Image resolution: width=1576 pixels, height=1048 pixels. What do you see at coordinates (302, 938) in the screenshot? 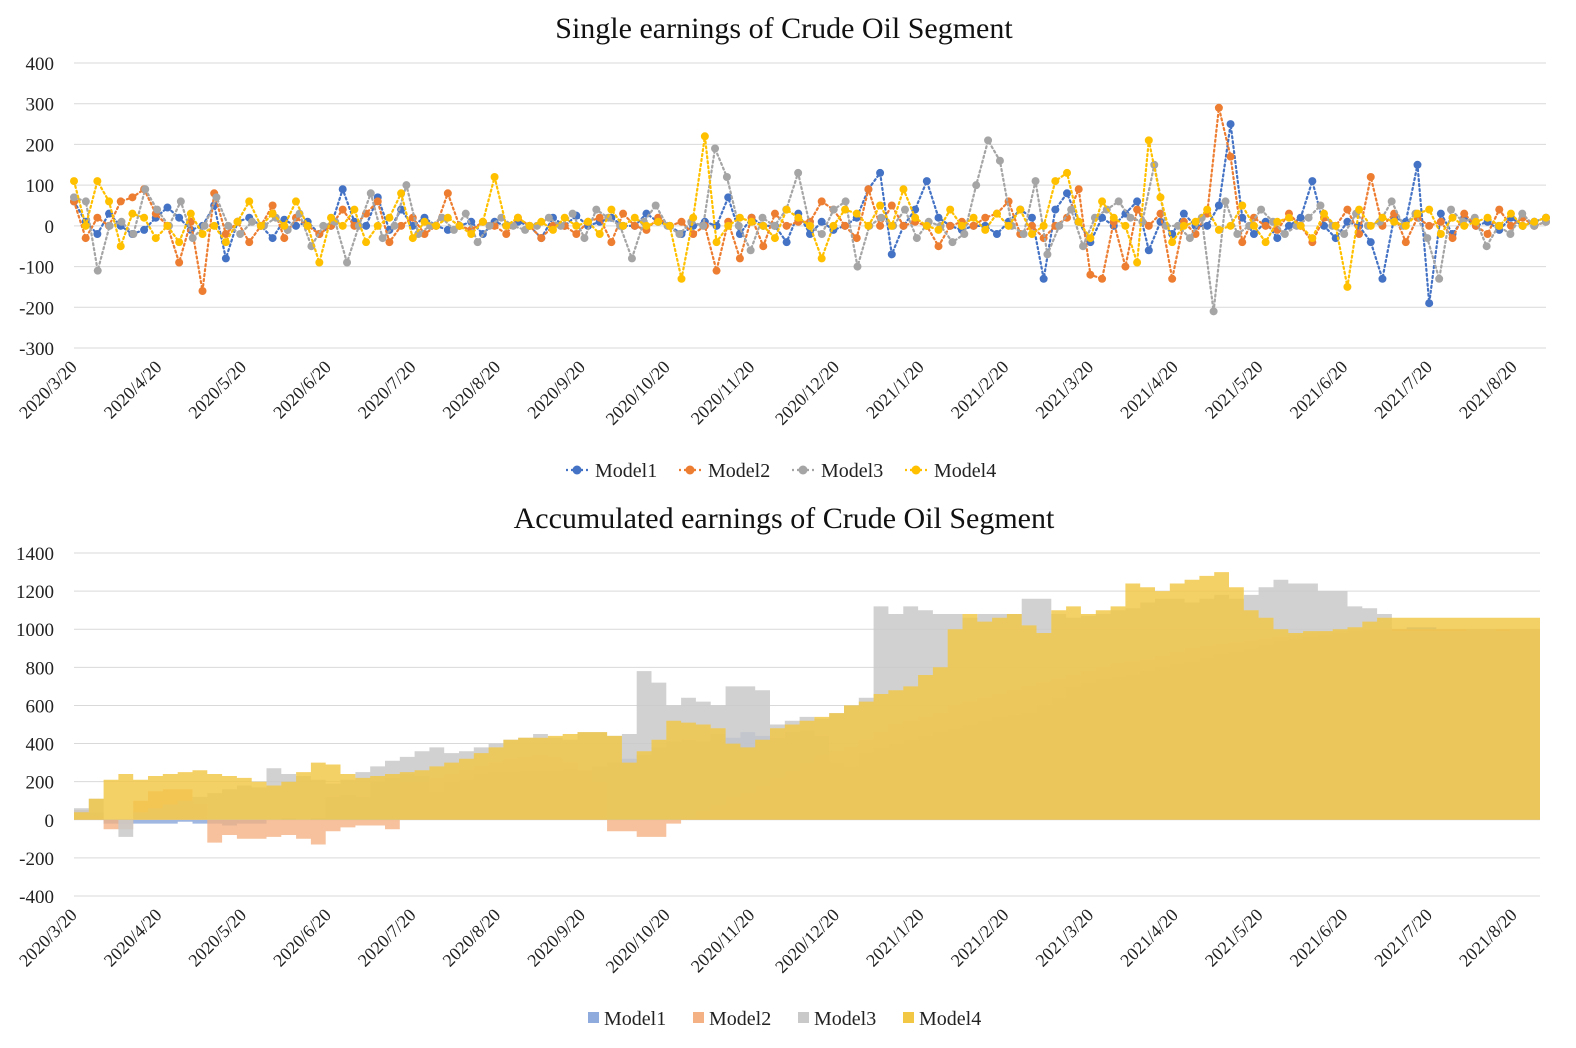
I see `x-tick-label: 2020/6/20` at bounding box center [302, 938].